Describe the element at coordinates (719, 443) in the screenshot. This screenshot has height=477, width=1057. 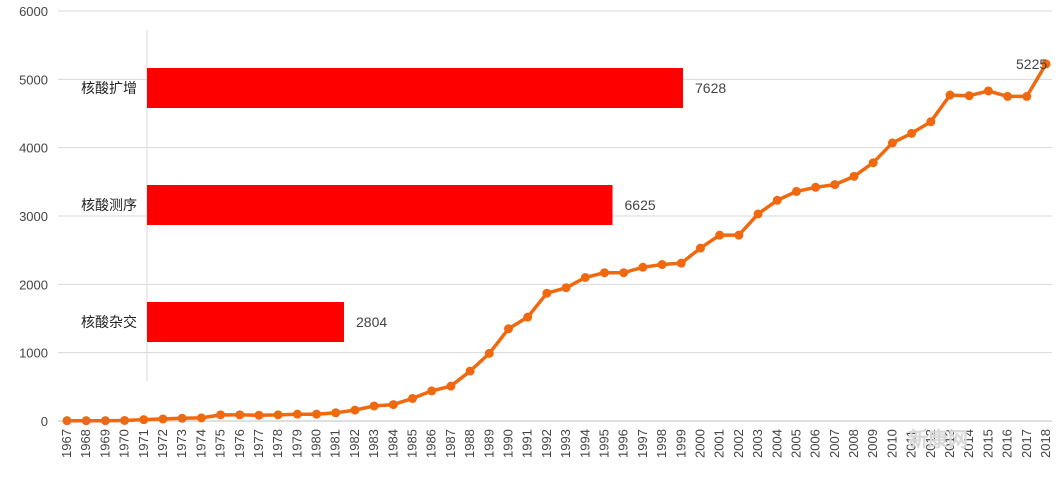
I see `x-tick-label: 2001` at that location.